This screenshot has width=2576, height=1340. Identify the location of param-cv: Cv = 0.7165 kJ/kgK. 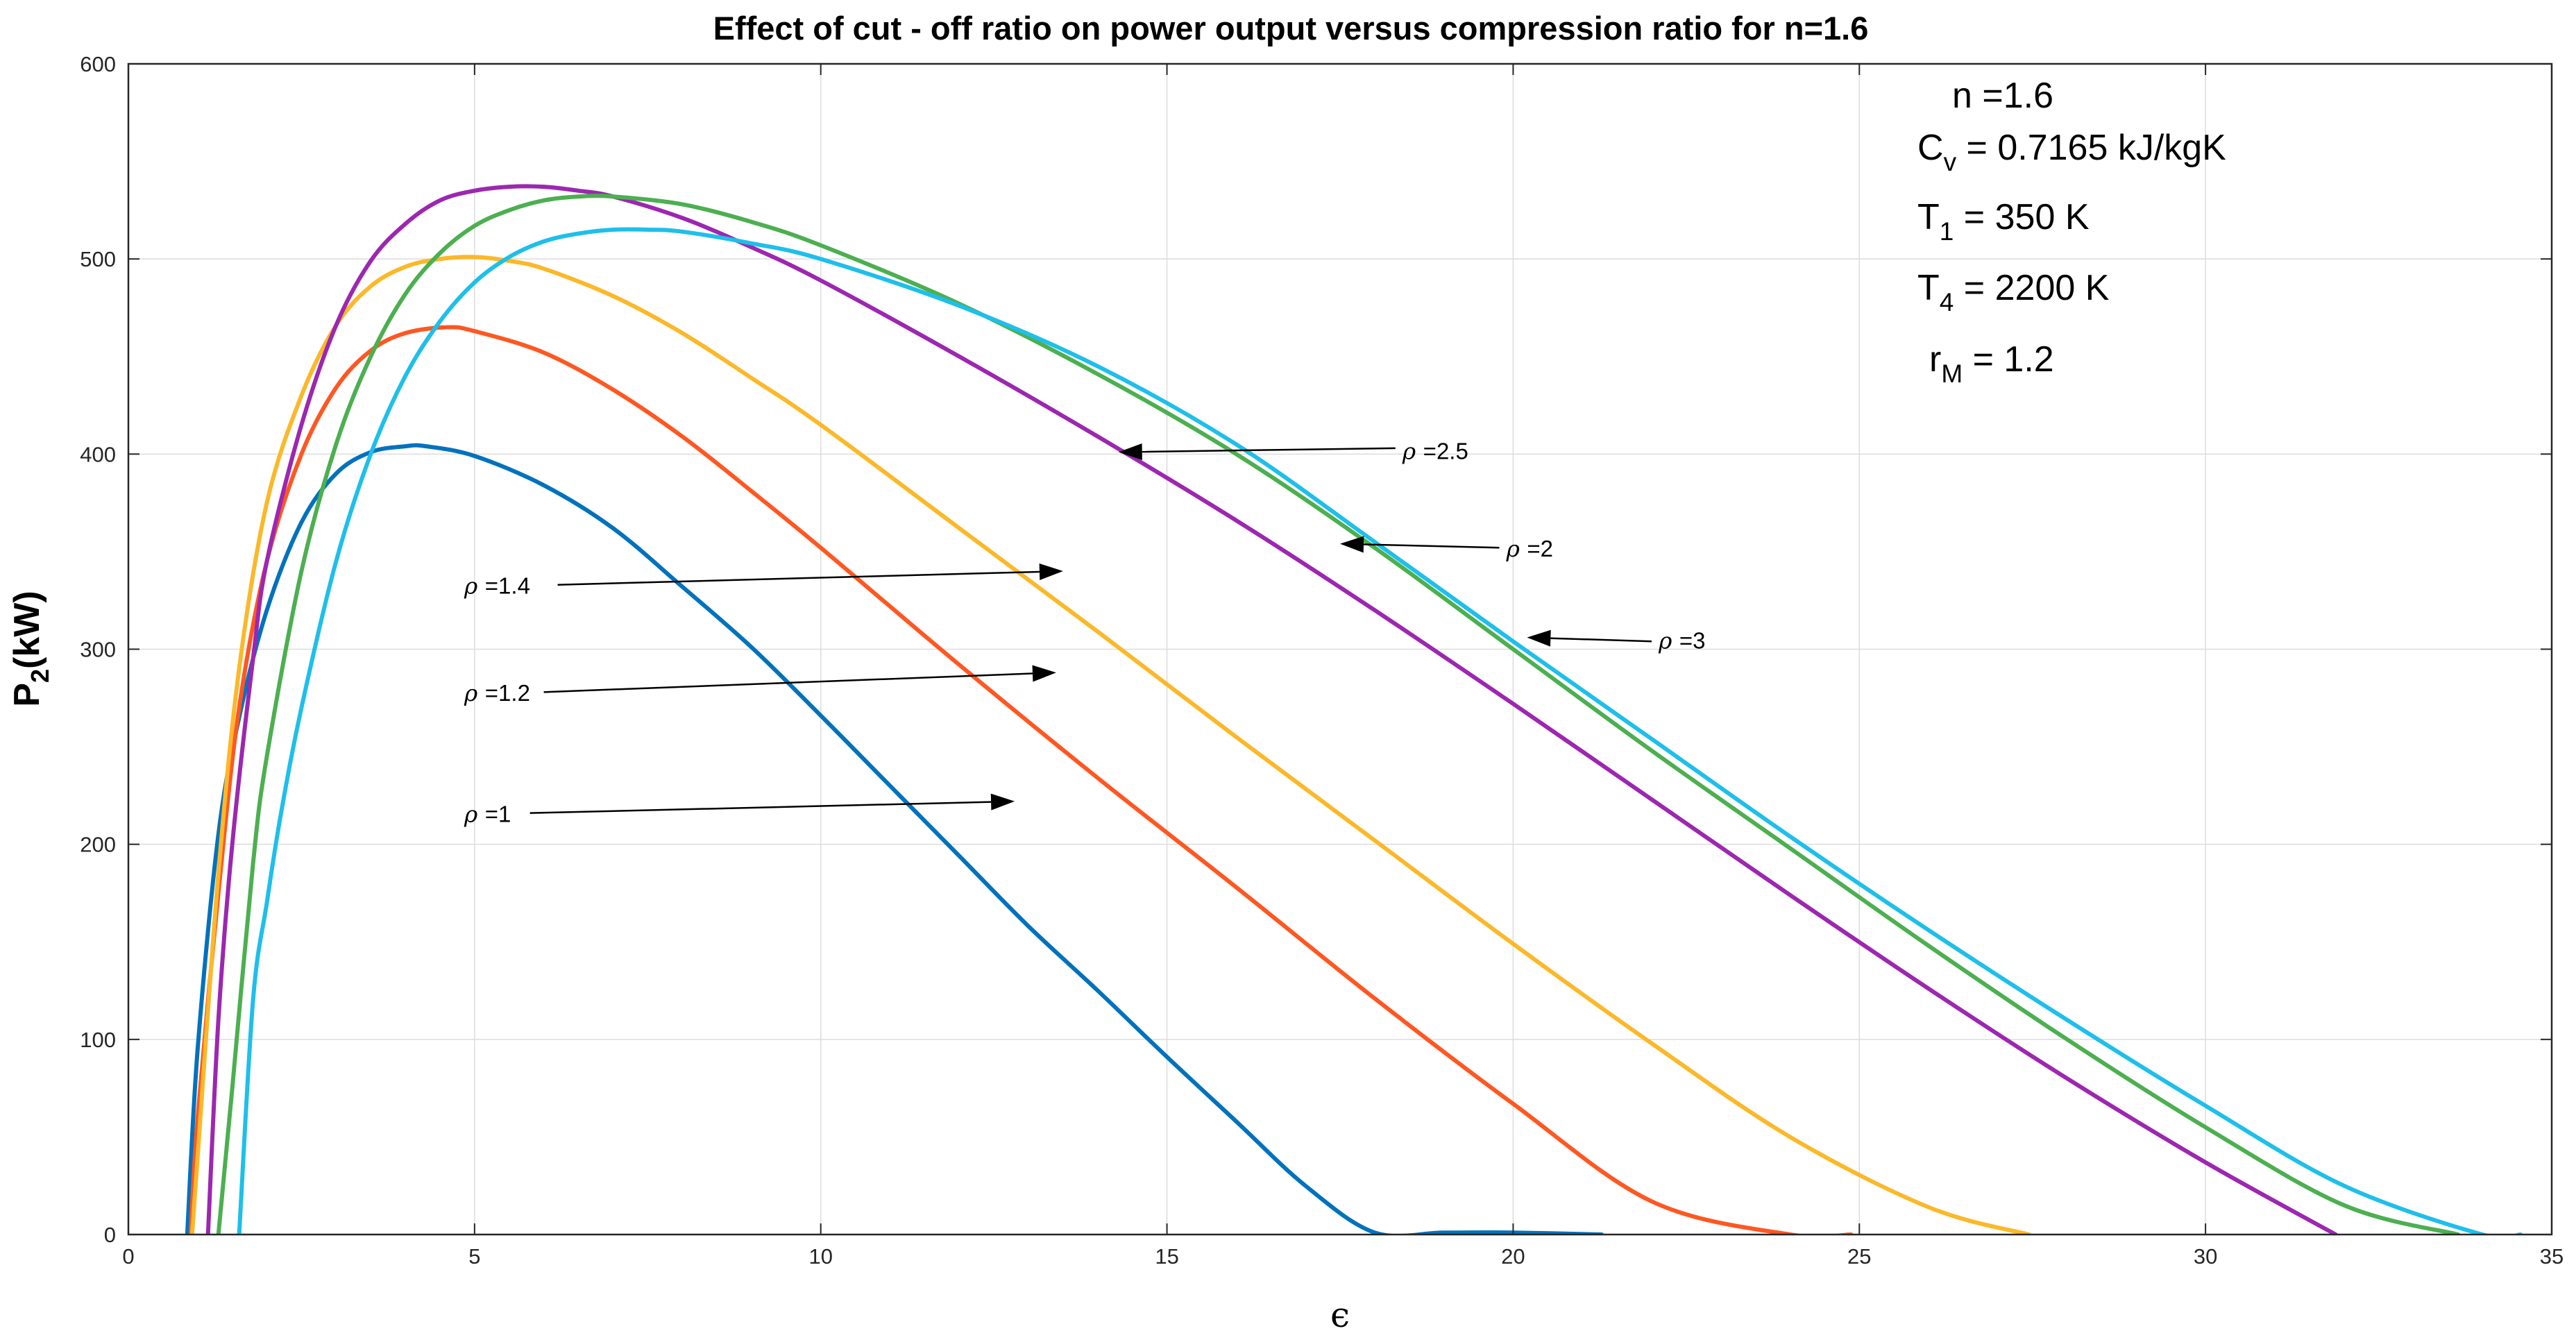
(2071, 152).